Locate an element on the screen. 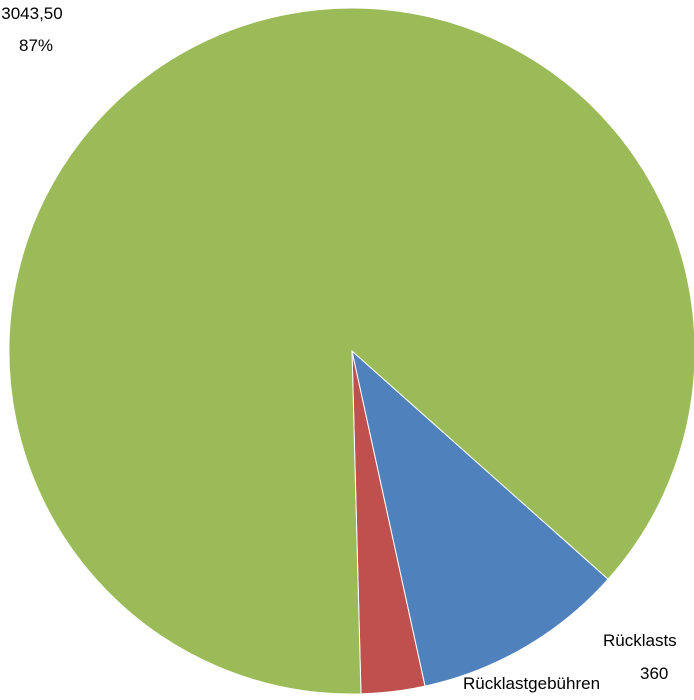 This screenshot has height=700, width=694. slice-category-label: Rücklasts is located at coordinates (640, 640).